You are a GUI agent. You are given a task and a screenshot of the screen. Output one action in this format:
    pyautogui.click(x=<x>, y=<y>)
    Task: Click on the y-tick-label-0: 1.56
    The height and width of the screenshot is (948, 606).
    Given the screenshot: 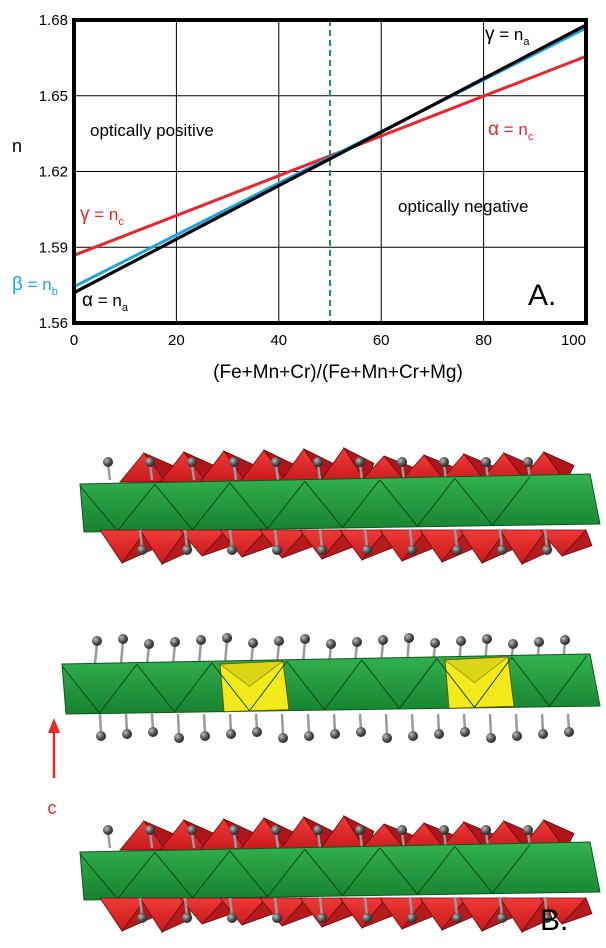 What is the action you would take?
    pyautogui.click(x=53, y=323)
    